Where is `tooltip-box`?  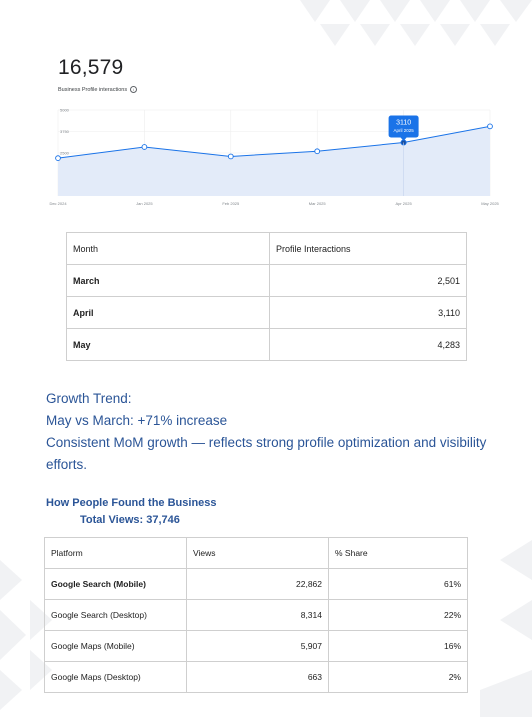
tooltip-box is located at coordinates (403, 126).